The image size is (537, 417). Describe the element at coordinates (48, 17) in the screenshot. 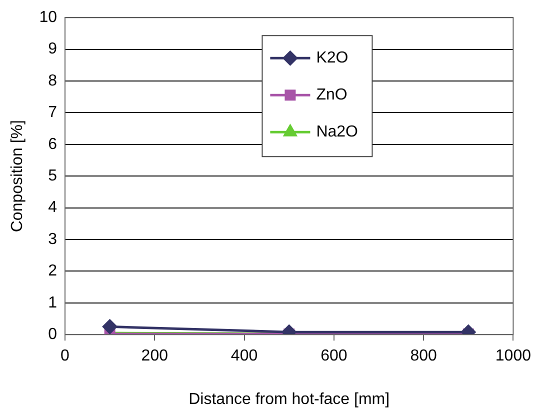

I see `y-tick-label: 10` at that location.